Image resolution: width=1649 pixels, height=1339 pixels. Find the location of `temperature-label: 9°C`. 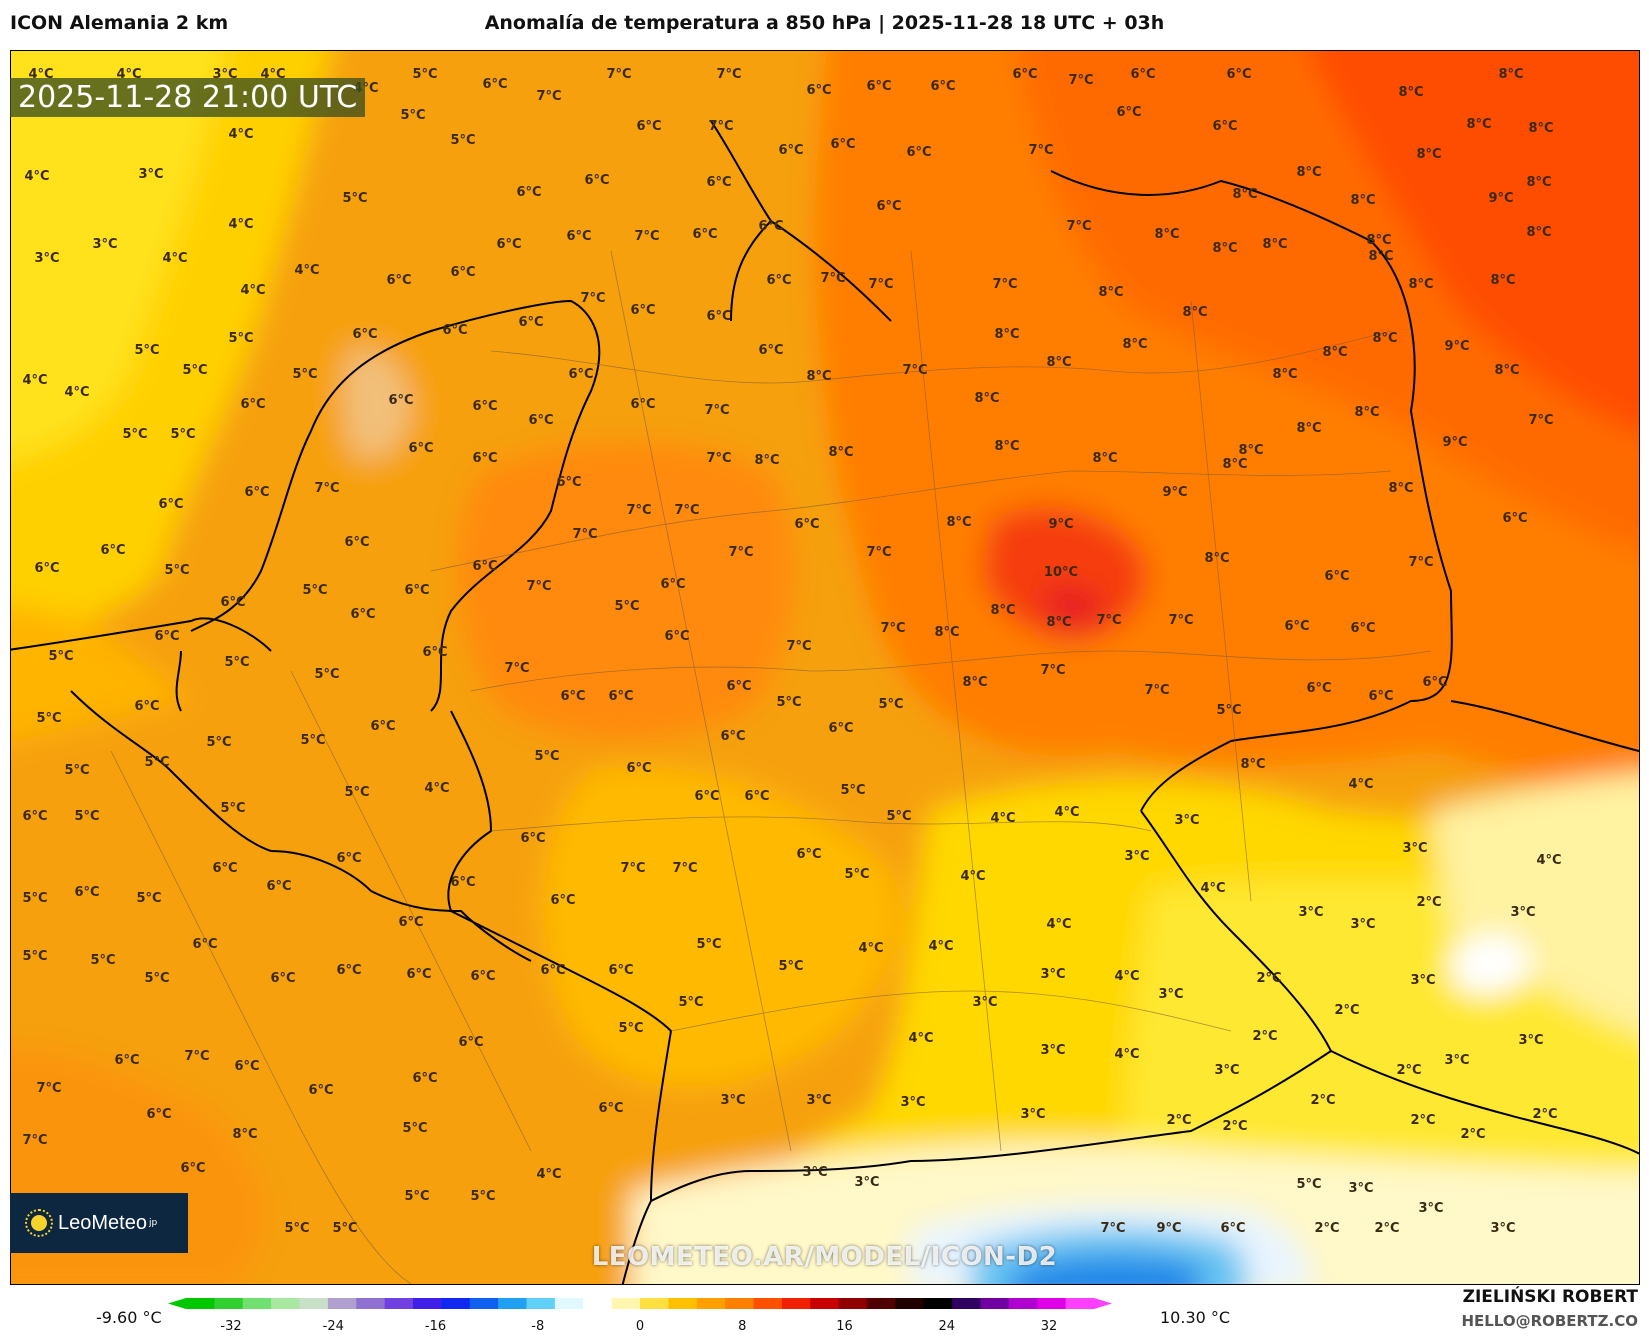

temperature-label: 9°C is located at coordinates (1454, 442).